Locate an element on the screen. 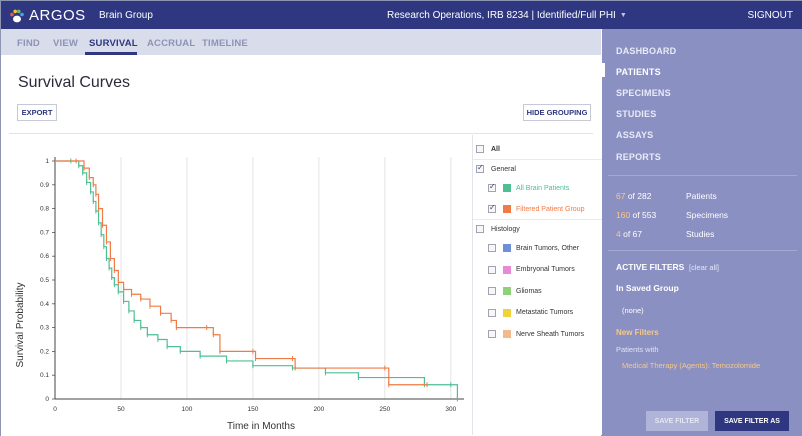 This screenshot has height=436, width=802. nav-specimens: SPECIMENS is located at coordinates (643, 93).